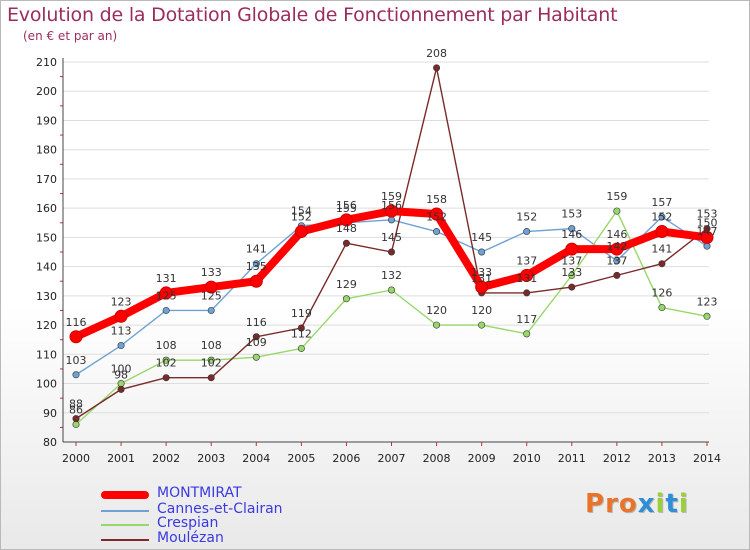 The width and height of the screenshot is (750, 550). Describe the element at coordinates (121, 331) in the screenshot. I see `data-label-cannes-et-clairan: 113` at that location.